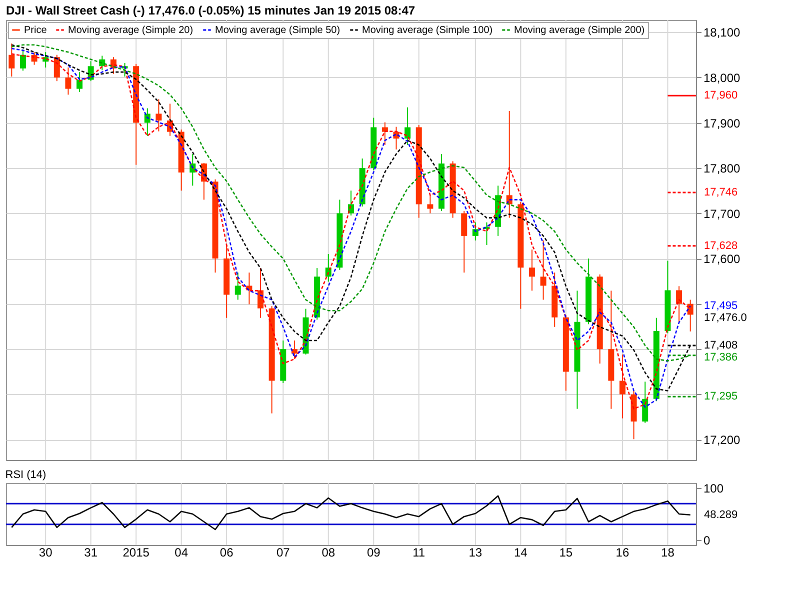 The width and height of the screenshot is (800, 600). I want to click on x-tick-label: 2015, so click(136, 553).